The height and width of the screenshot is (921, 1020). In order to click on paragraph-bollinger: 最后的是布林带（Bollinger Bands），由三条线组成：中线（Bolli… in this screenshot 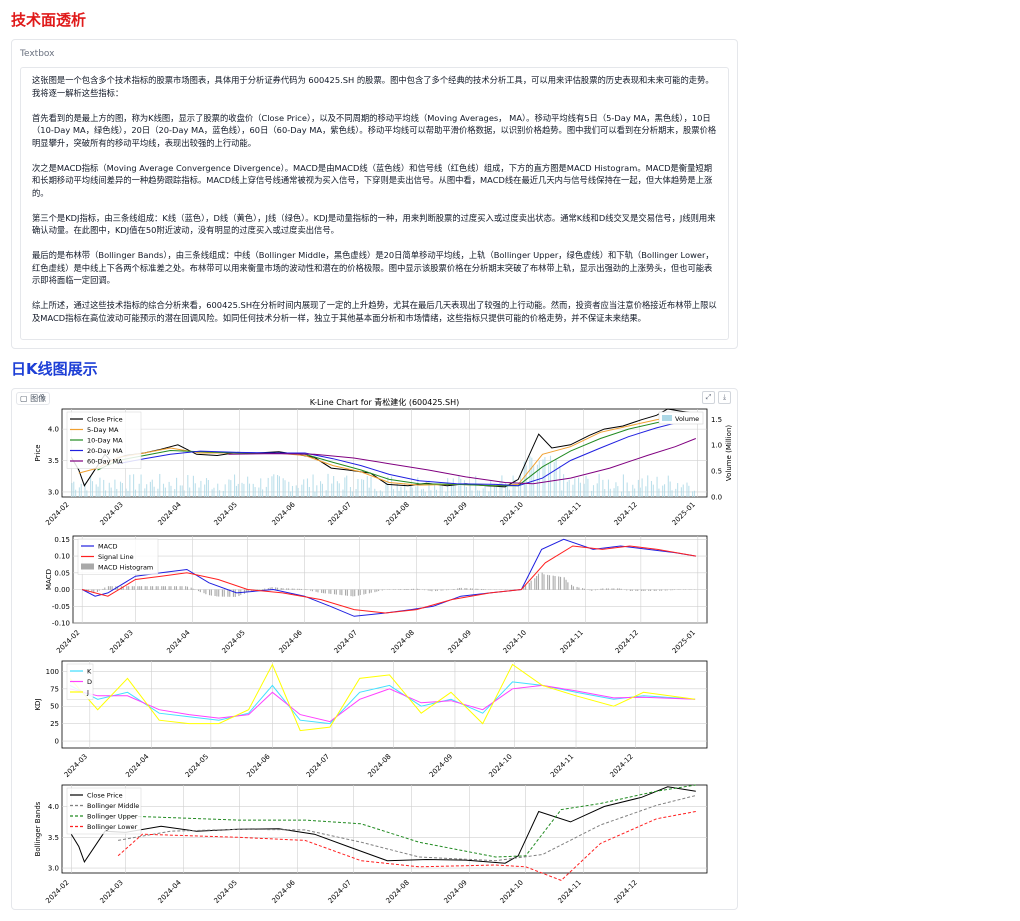, I will do `click(373, 267)`.